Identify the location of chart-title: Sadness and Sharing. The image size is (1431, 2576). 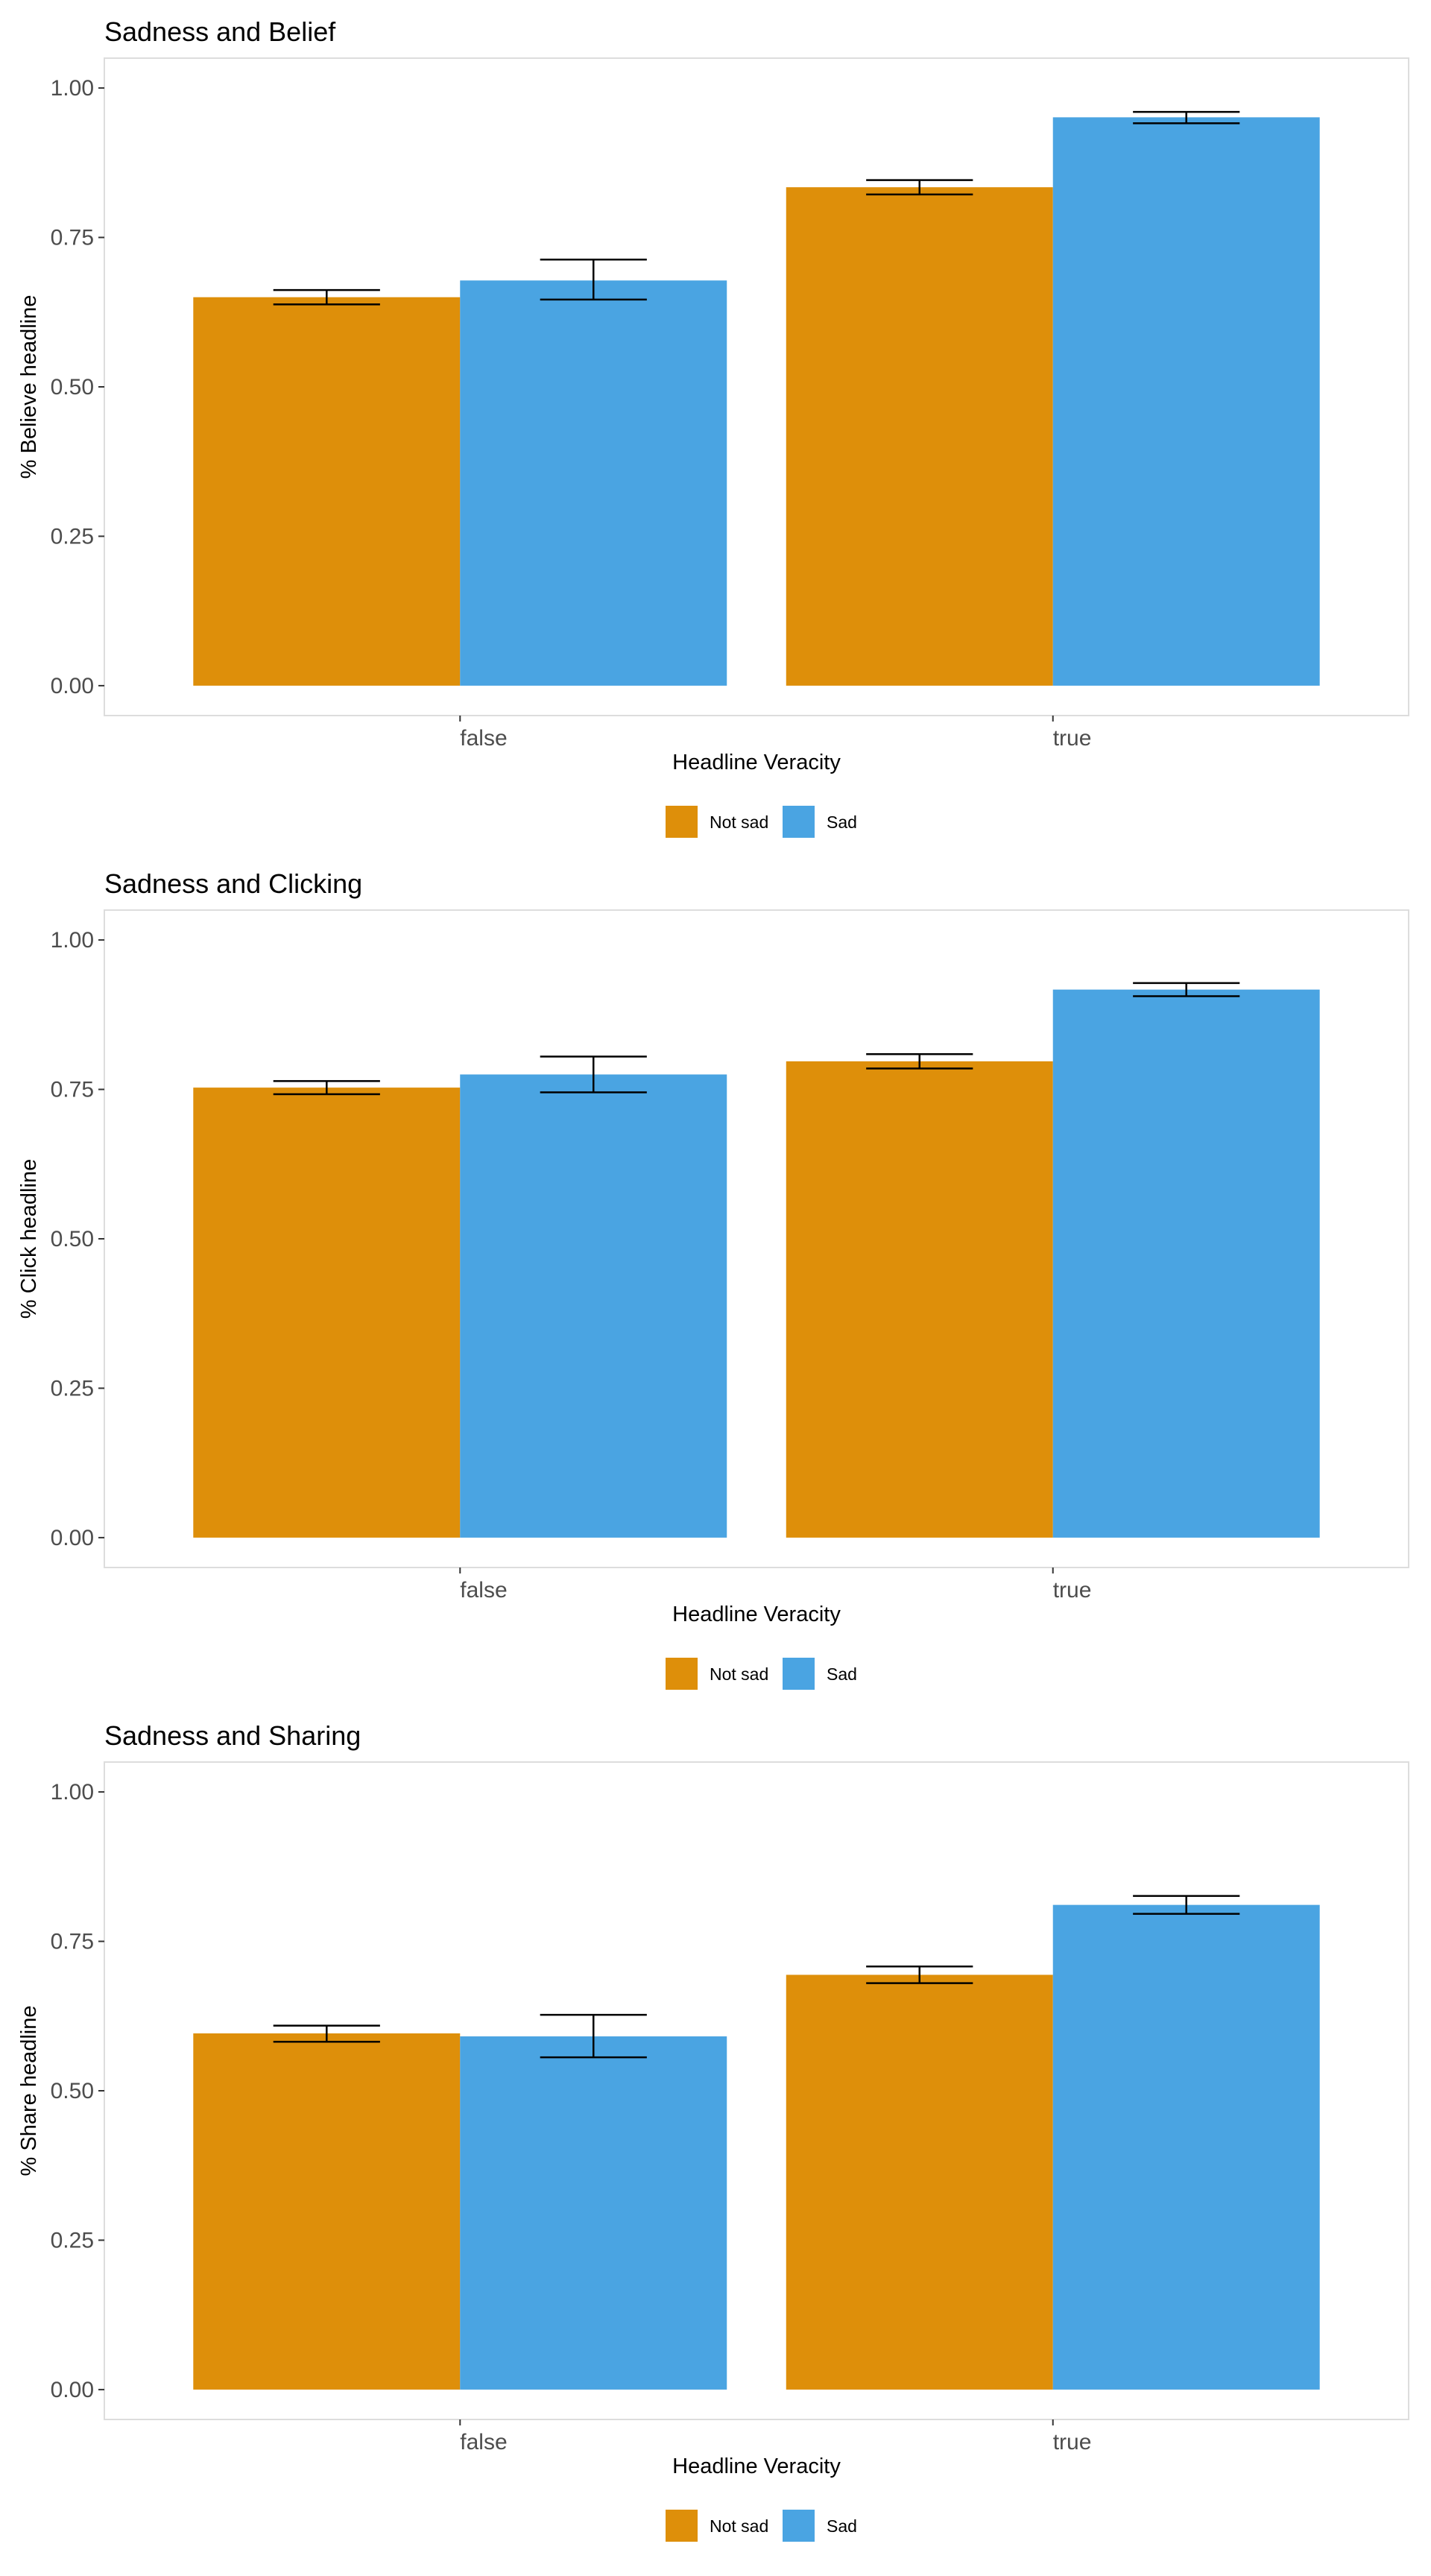
(233, 1736).